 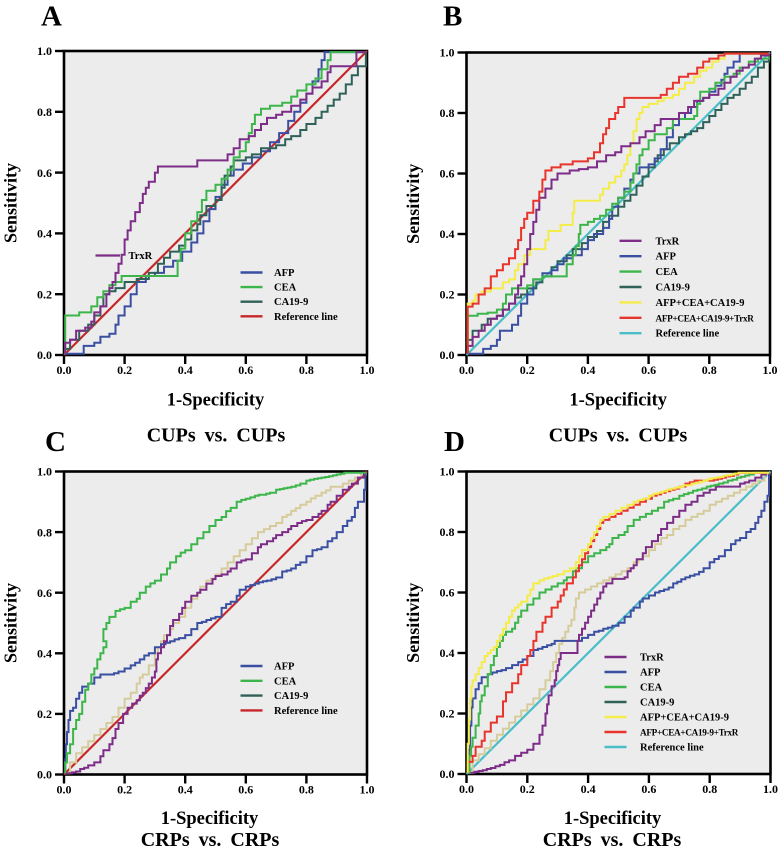 I want to click on svg-text: D, so click(x=454, y=442).